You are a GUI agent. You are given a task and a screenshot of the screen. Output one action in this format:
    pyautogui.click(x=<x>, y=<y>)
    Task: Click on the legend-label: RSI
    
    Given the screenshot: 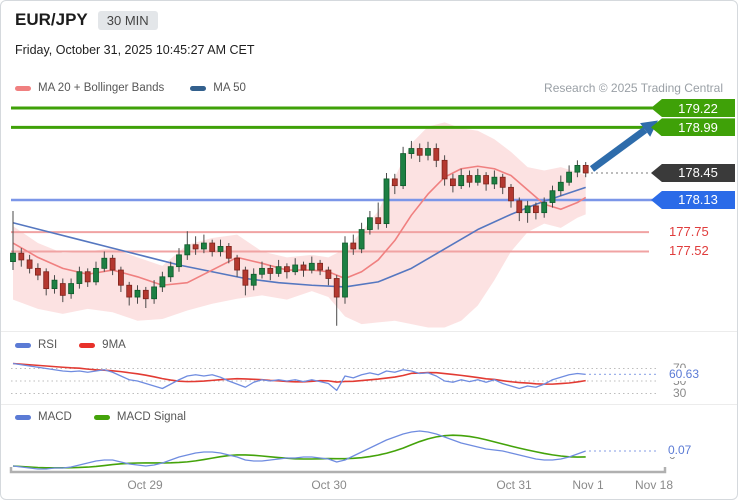 What is the action you would take?
    pyautogui.click(x=48, y=345)
    